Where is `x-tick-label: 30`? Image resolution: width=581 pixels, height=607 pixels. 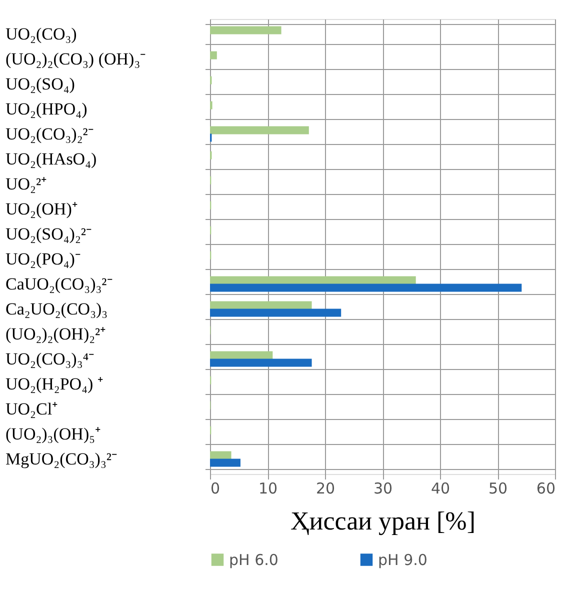 x-tick-label: 30 is located at coordinates (383, 489).